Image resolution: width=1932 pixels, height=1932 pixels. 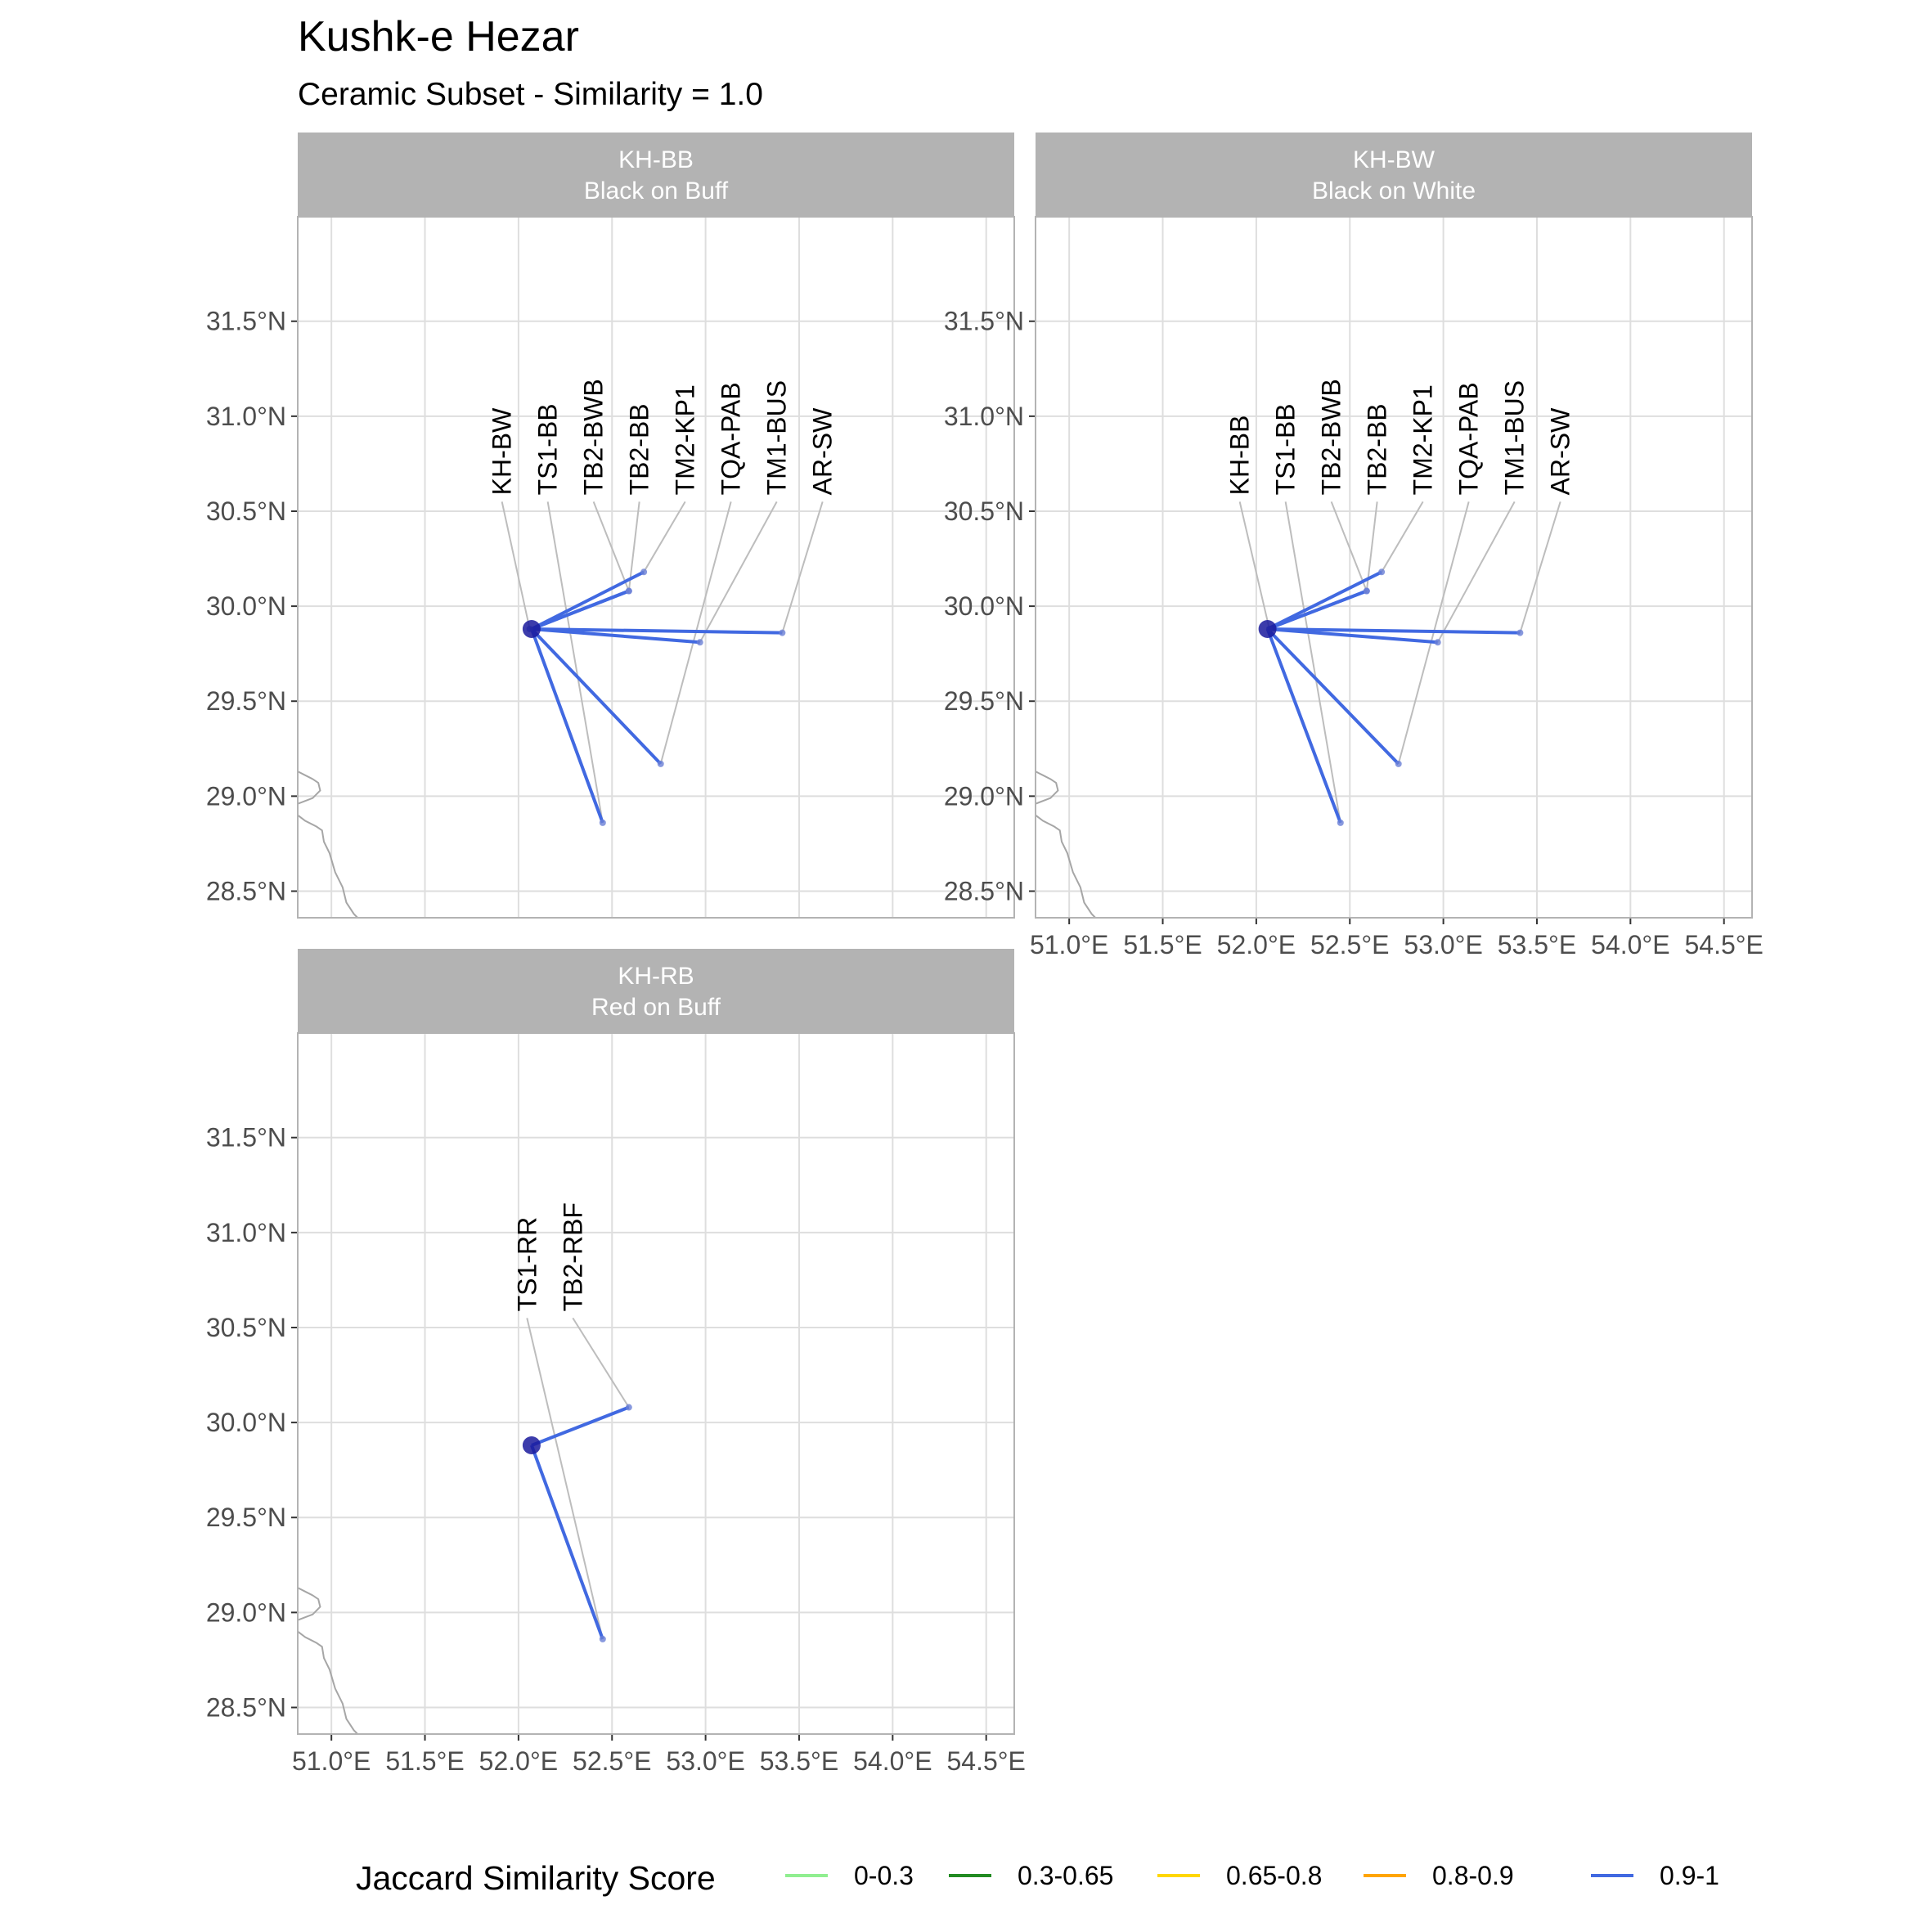 I want to click on facet-strip-code: KH-RB, so click(x=656, y=977).